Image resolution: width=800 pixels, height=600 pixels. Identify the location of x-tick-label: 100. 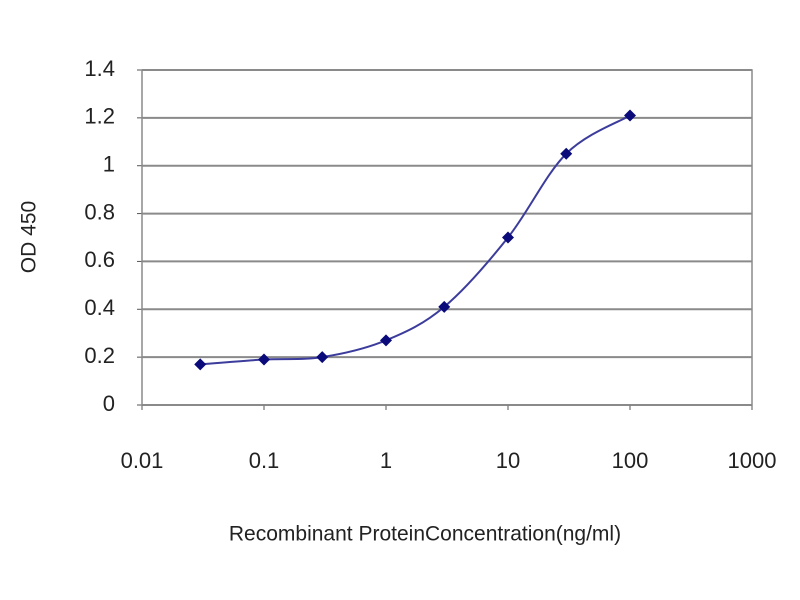
(630, 460).